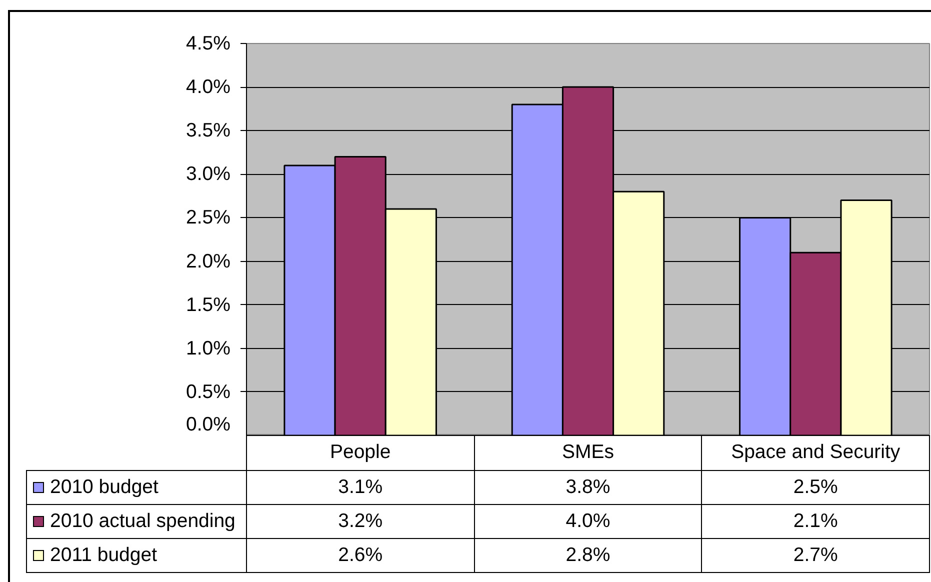 This screenshot has height=582, width=931. What do you see at coordinates (208, 217) in the screenshot?
I see `y-tick-label: 2.5%` at bounding box center [208, 217].